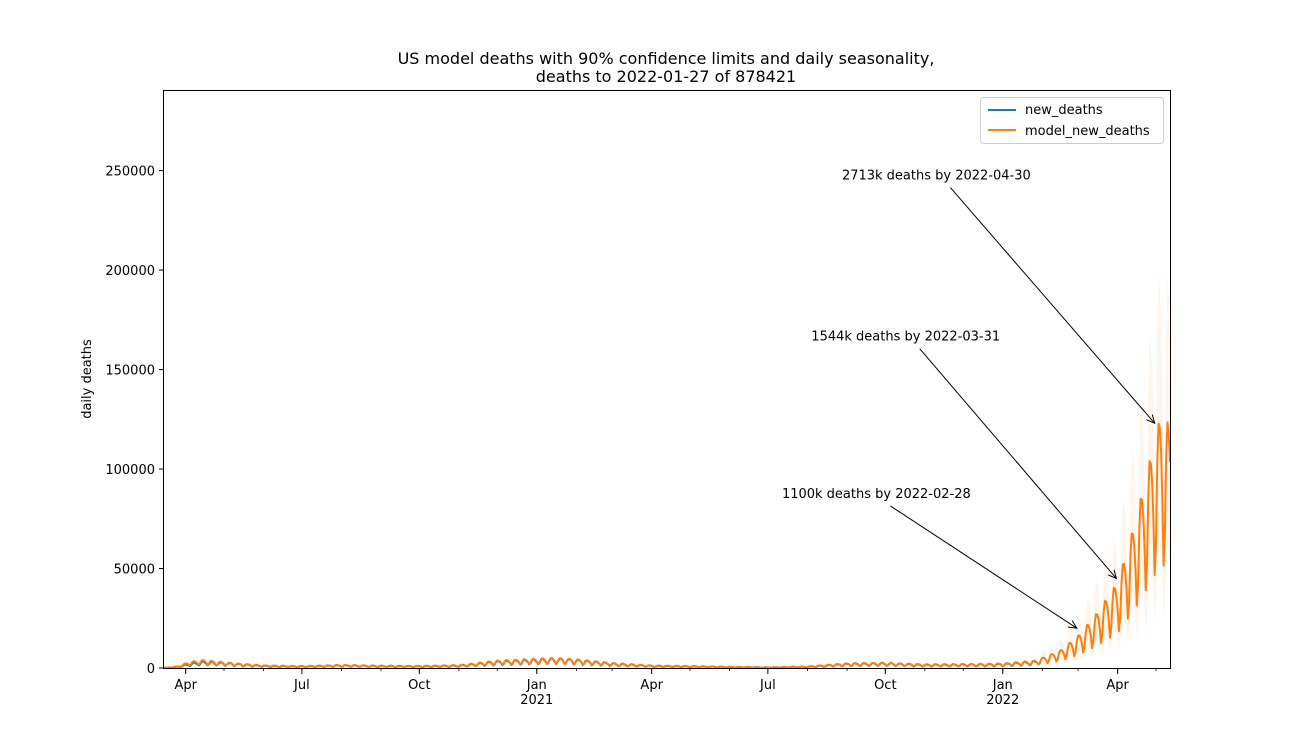 Image resolution: width=1300 pixels, height=750 pixels. I want to click on annotation-text: 1100k deaths by 2022-02-28, so click(876, 494).